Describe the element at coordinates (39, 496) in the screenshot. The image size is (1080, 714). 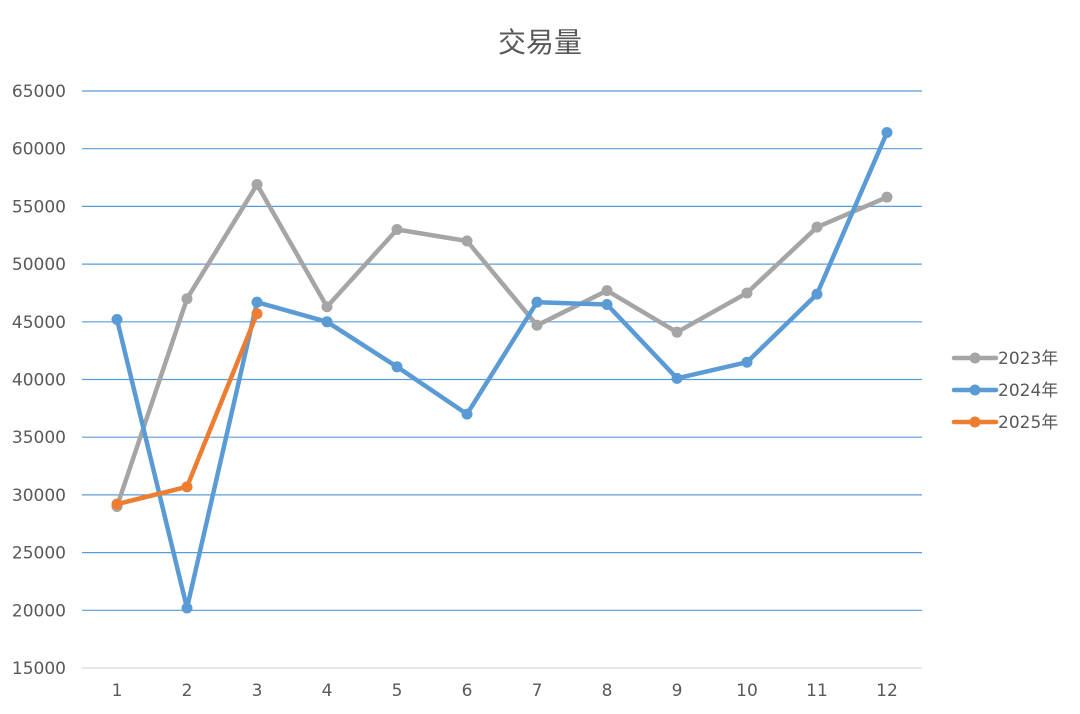
I see `y-tick-label: 30000` at that location.